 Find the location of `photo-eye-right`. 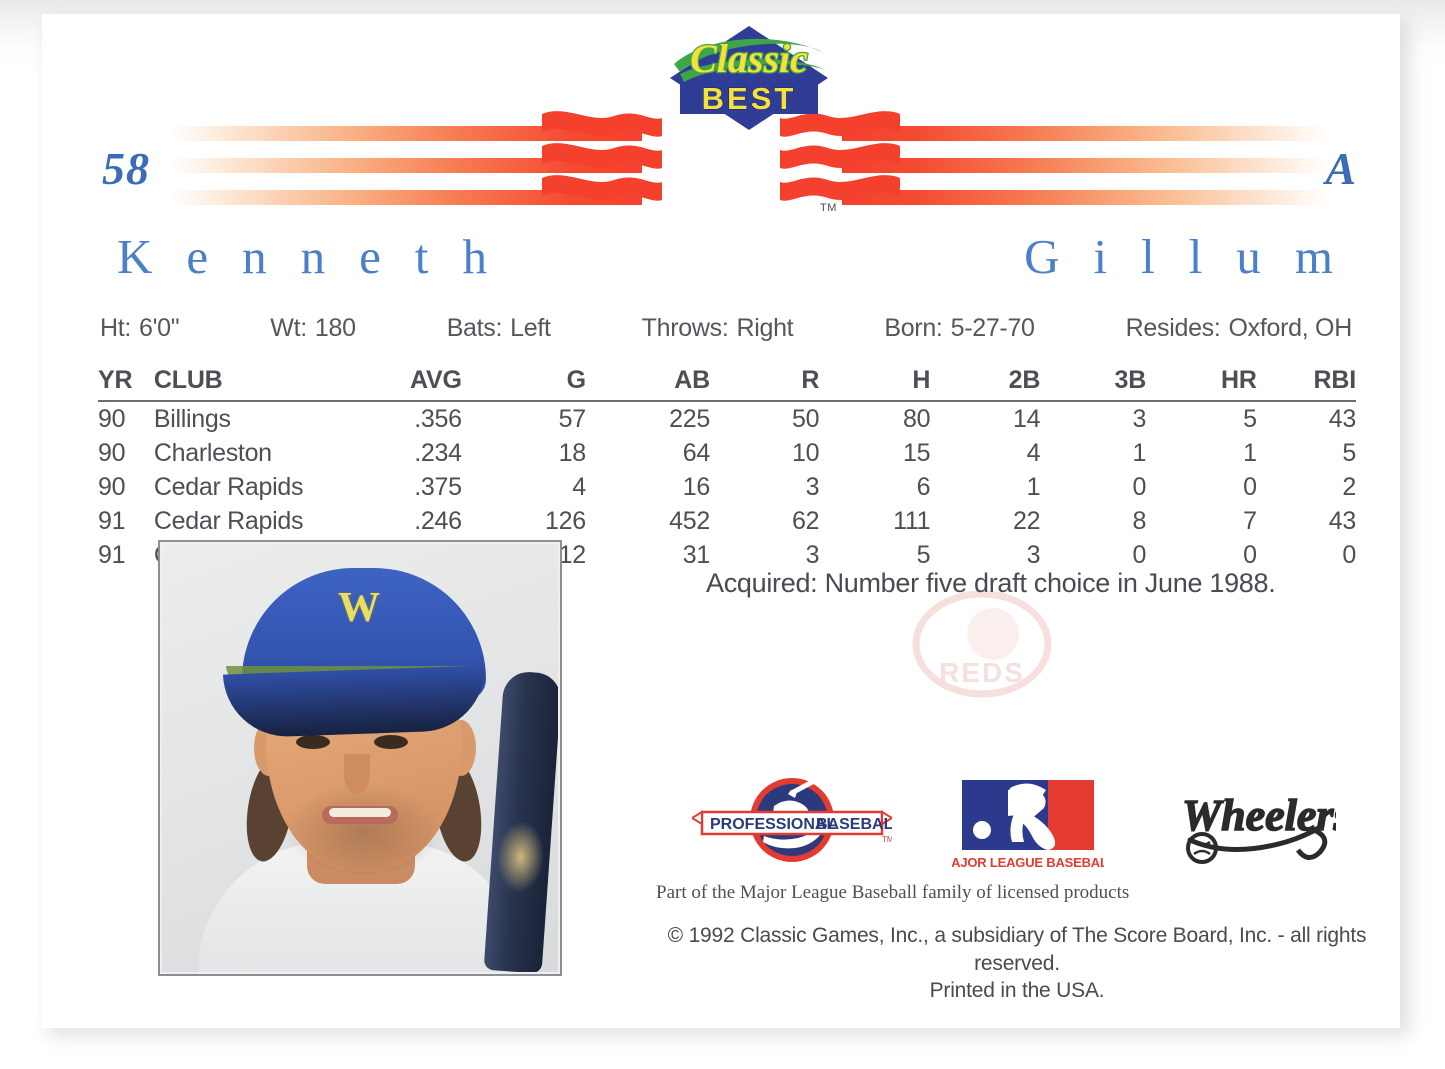

photo-eye-right is located at coordinates (391, 742).